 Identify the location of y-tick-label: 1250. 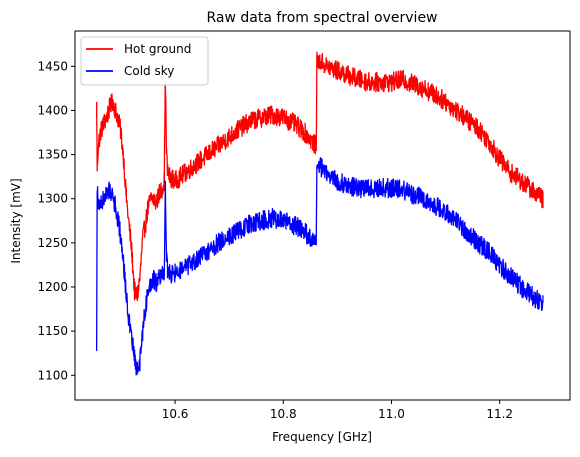
(52, 243).